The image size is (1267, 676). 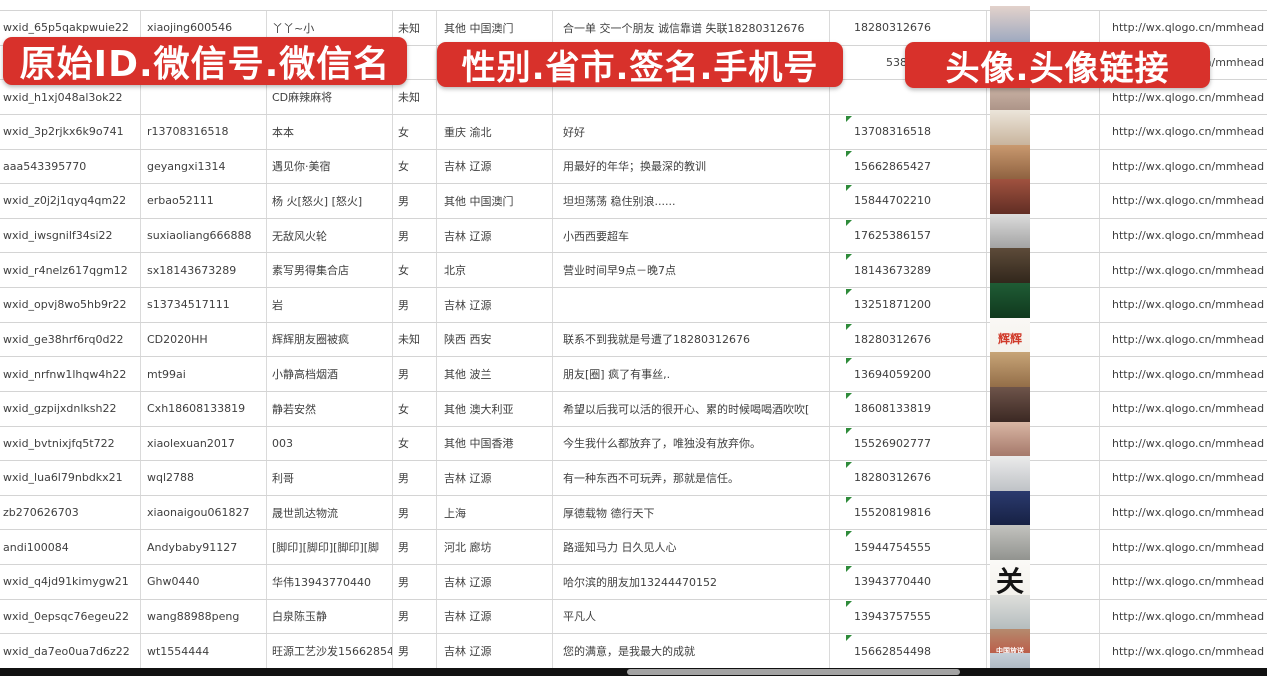 I want to click on cell-phone: 17625386157, so click(x=908, y=235).